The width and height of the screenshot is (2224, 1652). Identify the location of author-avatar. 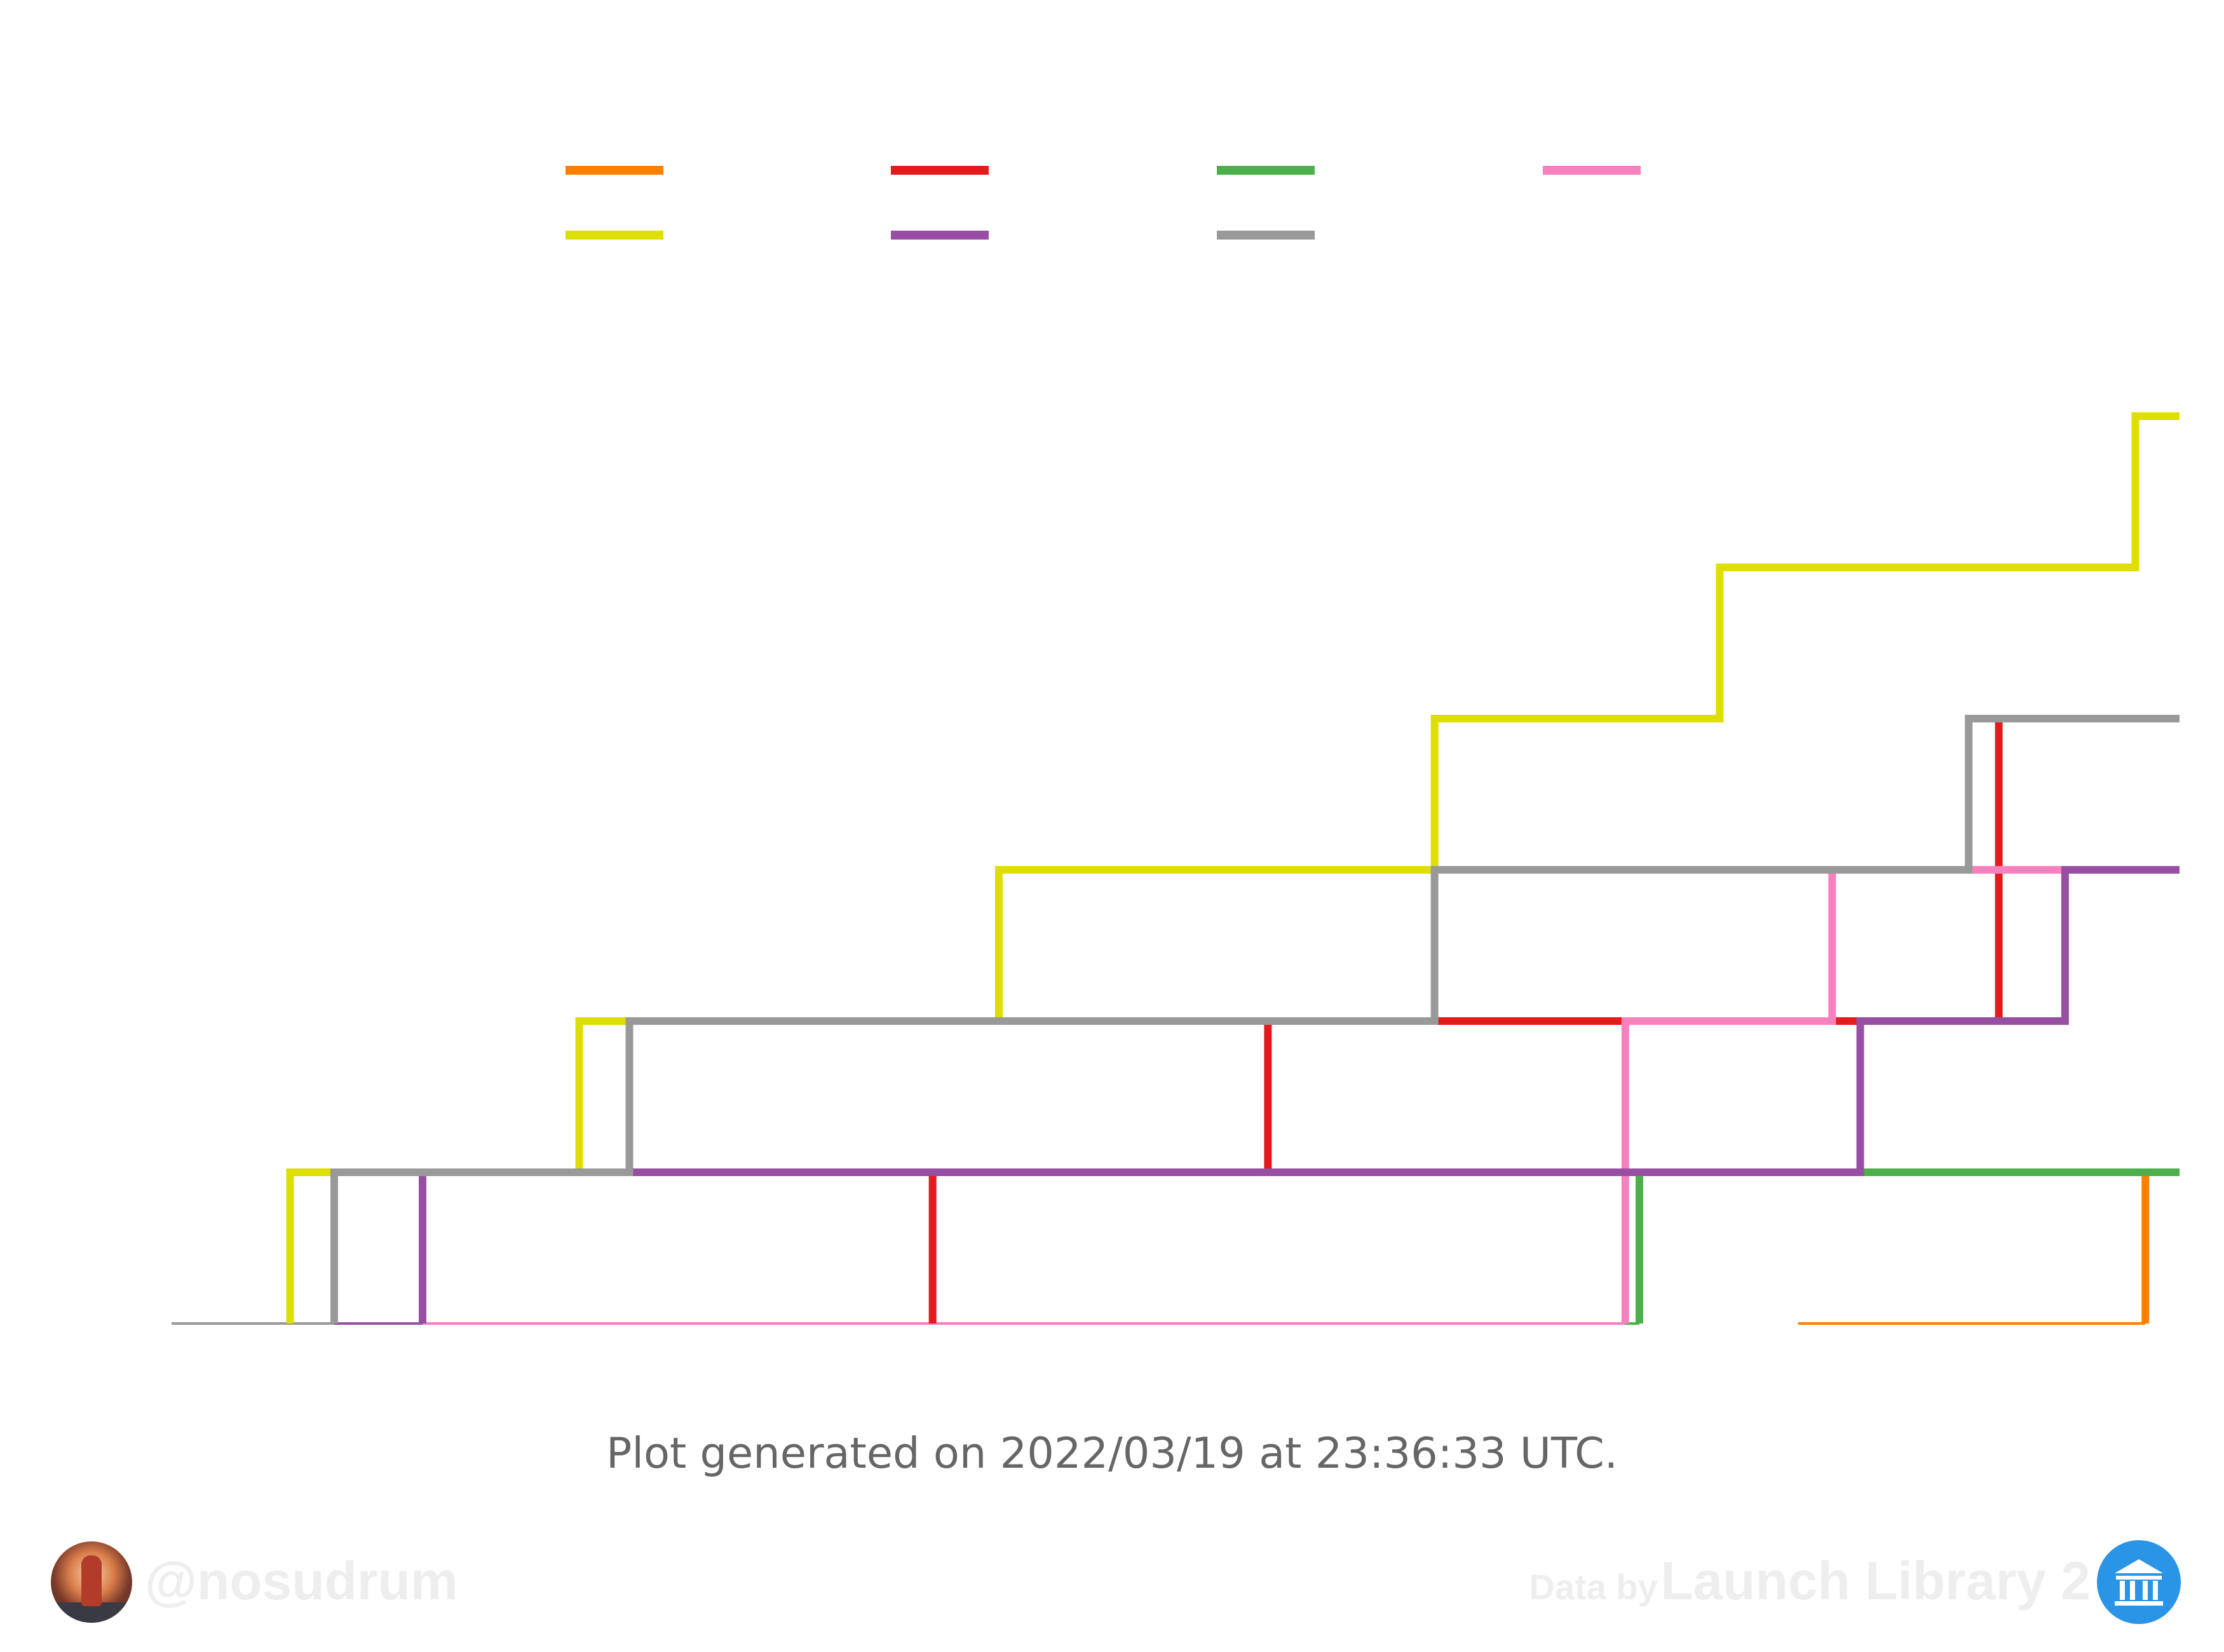
(91, 1582).